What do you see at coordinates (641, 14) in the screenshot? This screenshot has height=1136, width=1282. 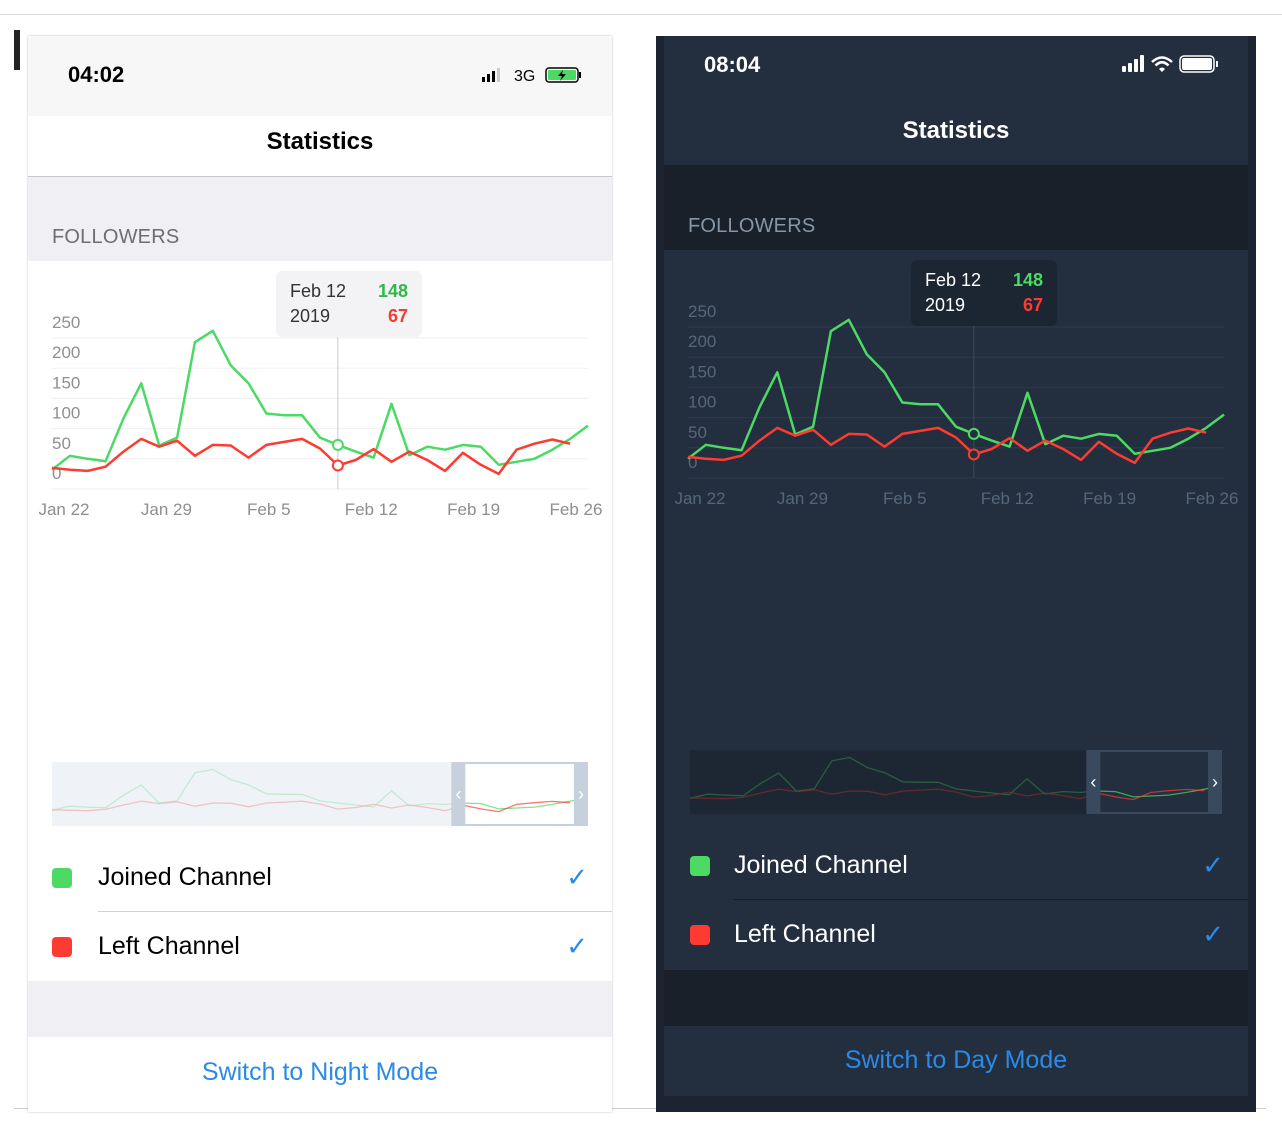 I see `window-frame-top` at bounding box center [641, 14].